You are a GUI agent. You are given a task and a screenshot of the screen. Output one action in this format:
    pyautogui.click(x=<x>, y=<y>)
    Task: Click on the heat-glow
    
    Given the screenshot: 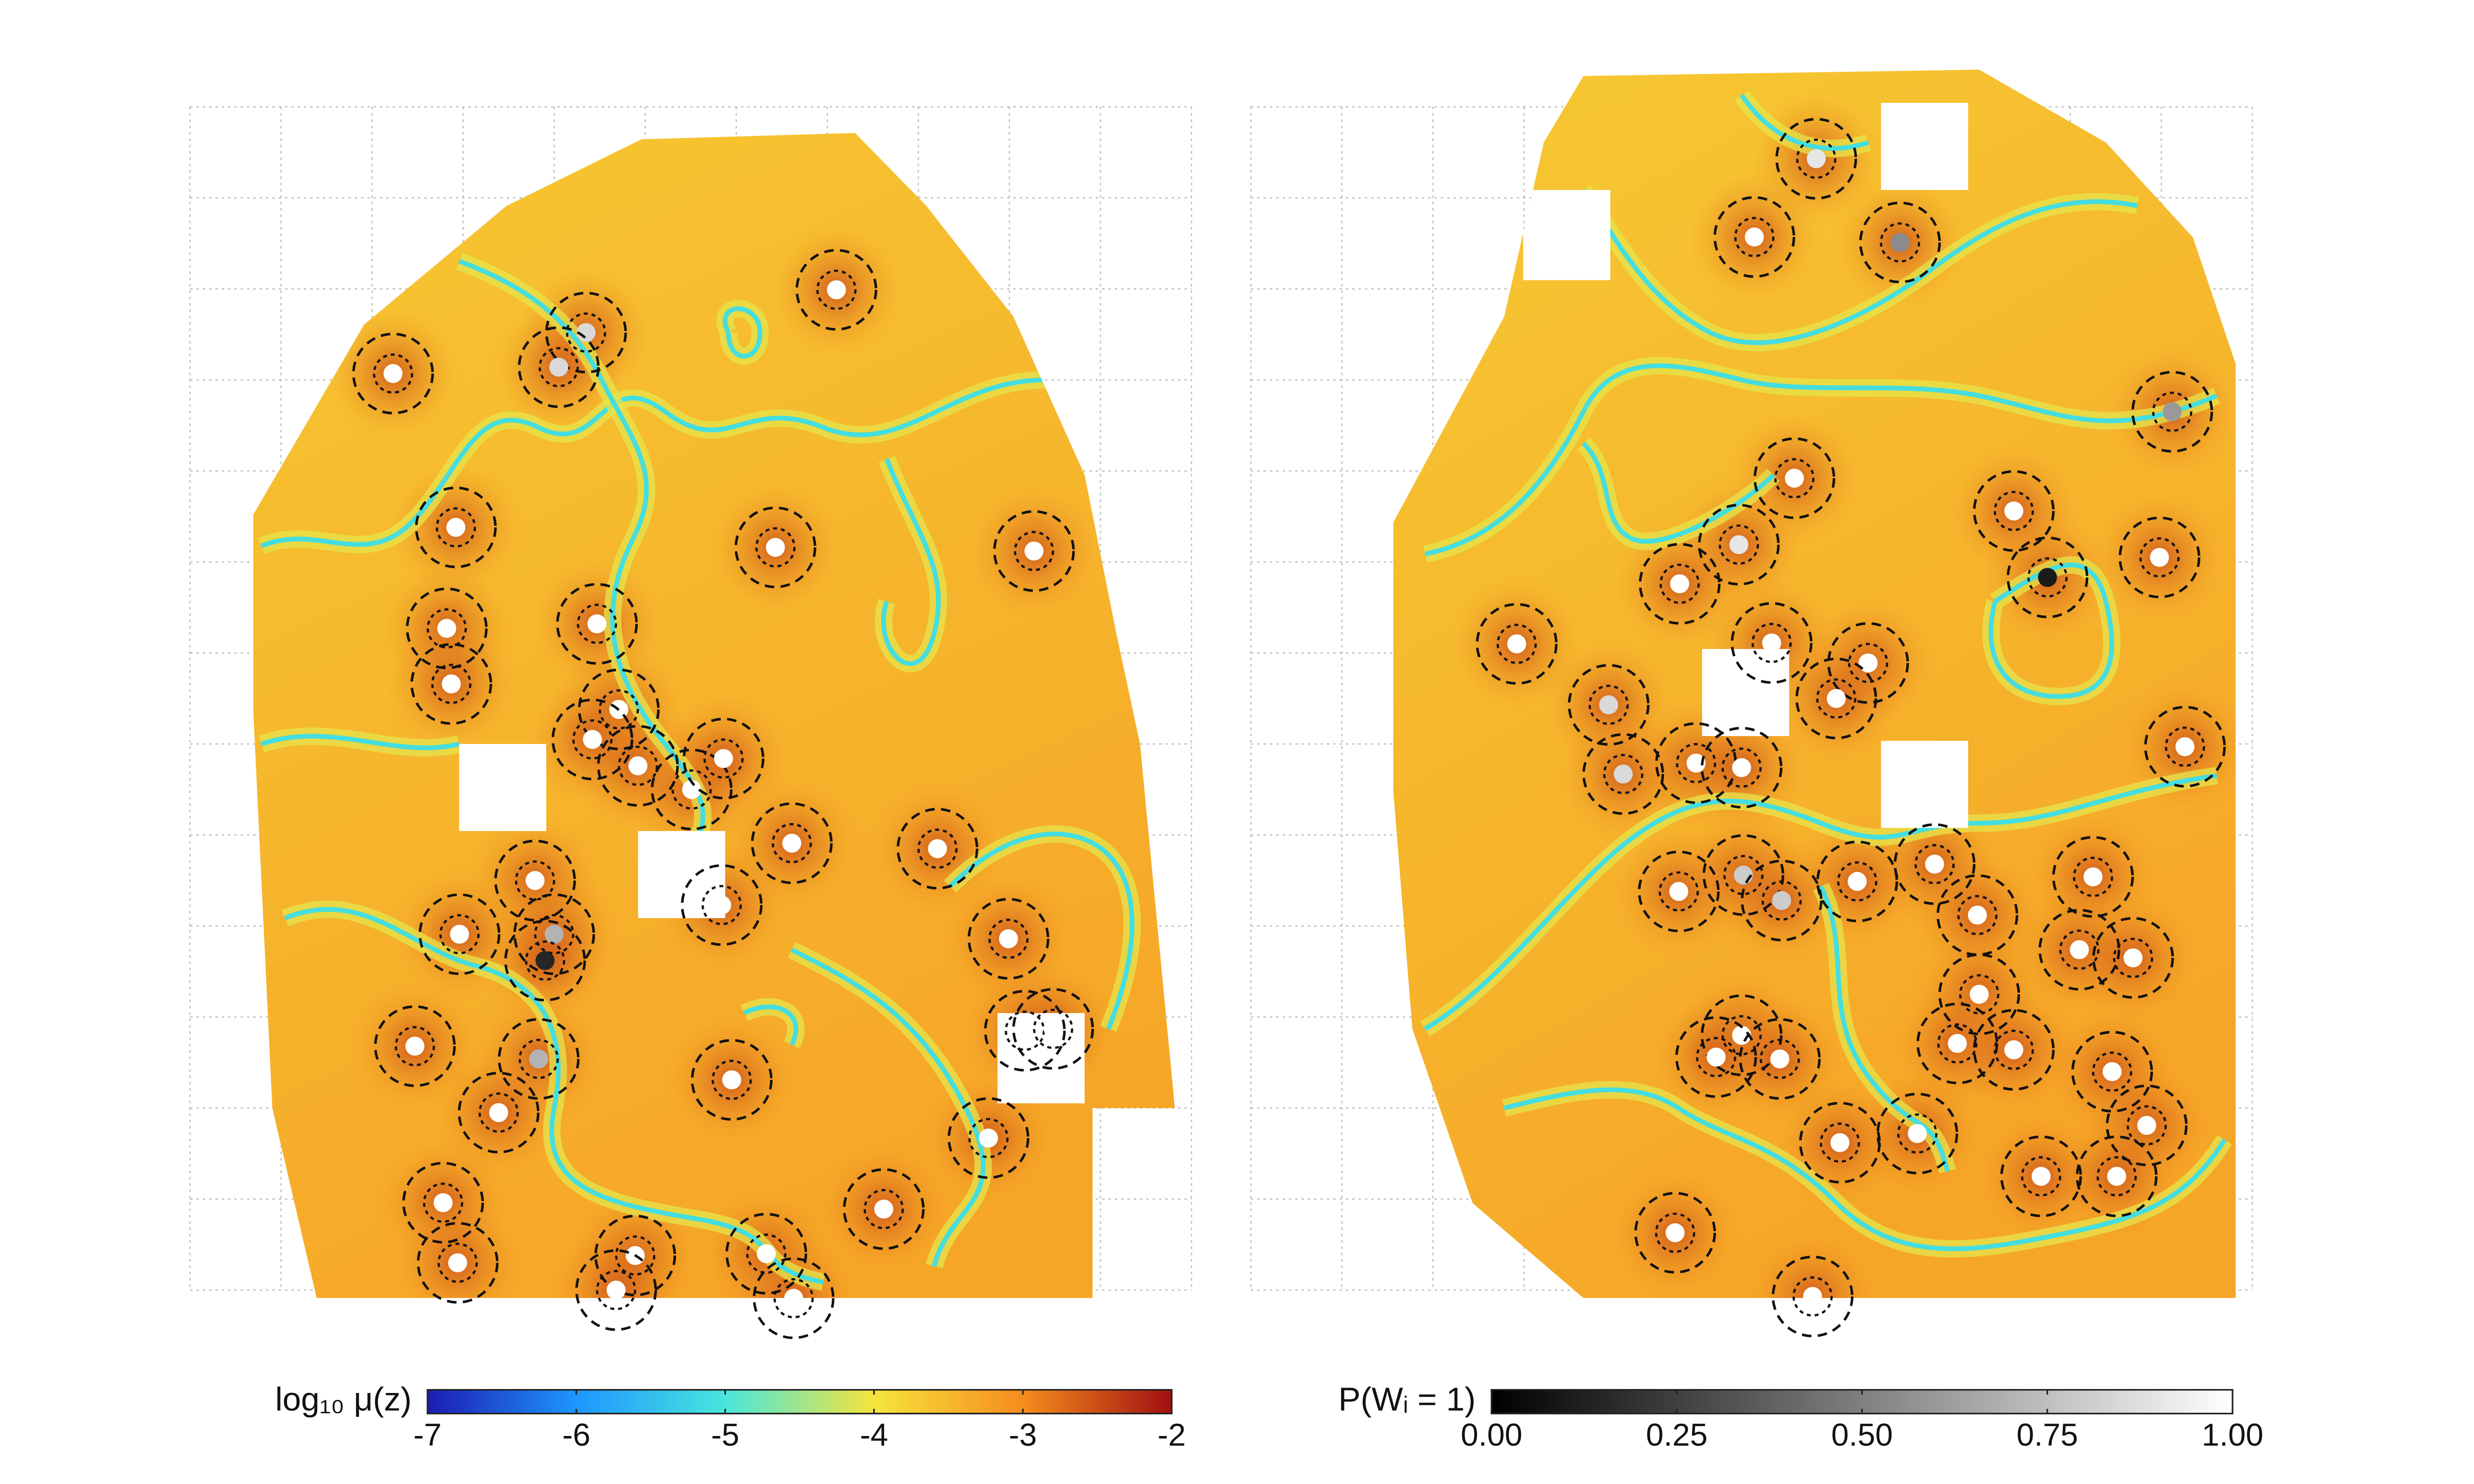 What is the action you would take?
    pyautogui.click(x=794, y=1265)
    